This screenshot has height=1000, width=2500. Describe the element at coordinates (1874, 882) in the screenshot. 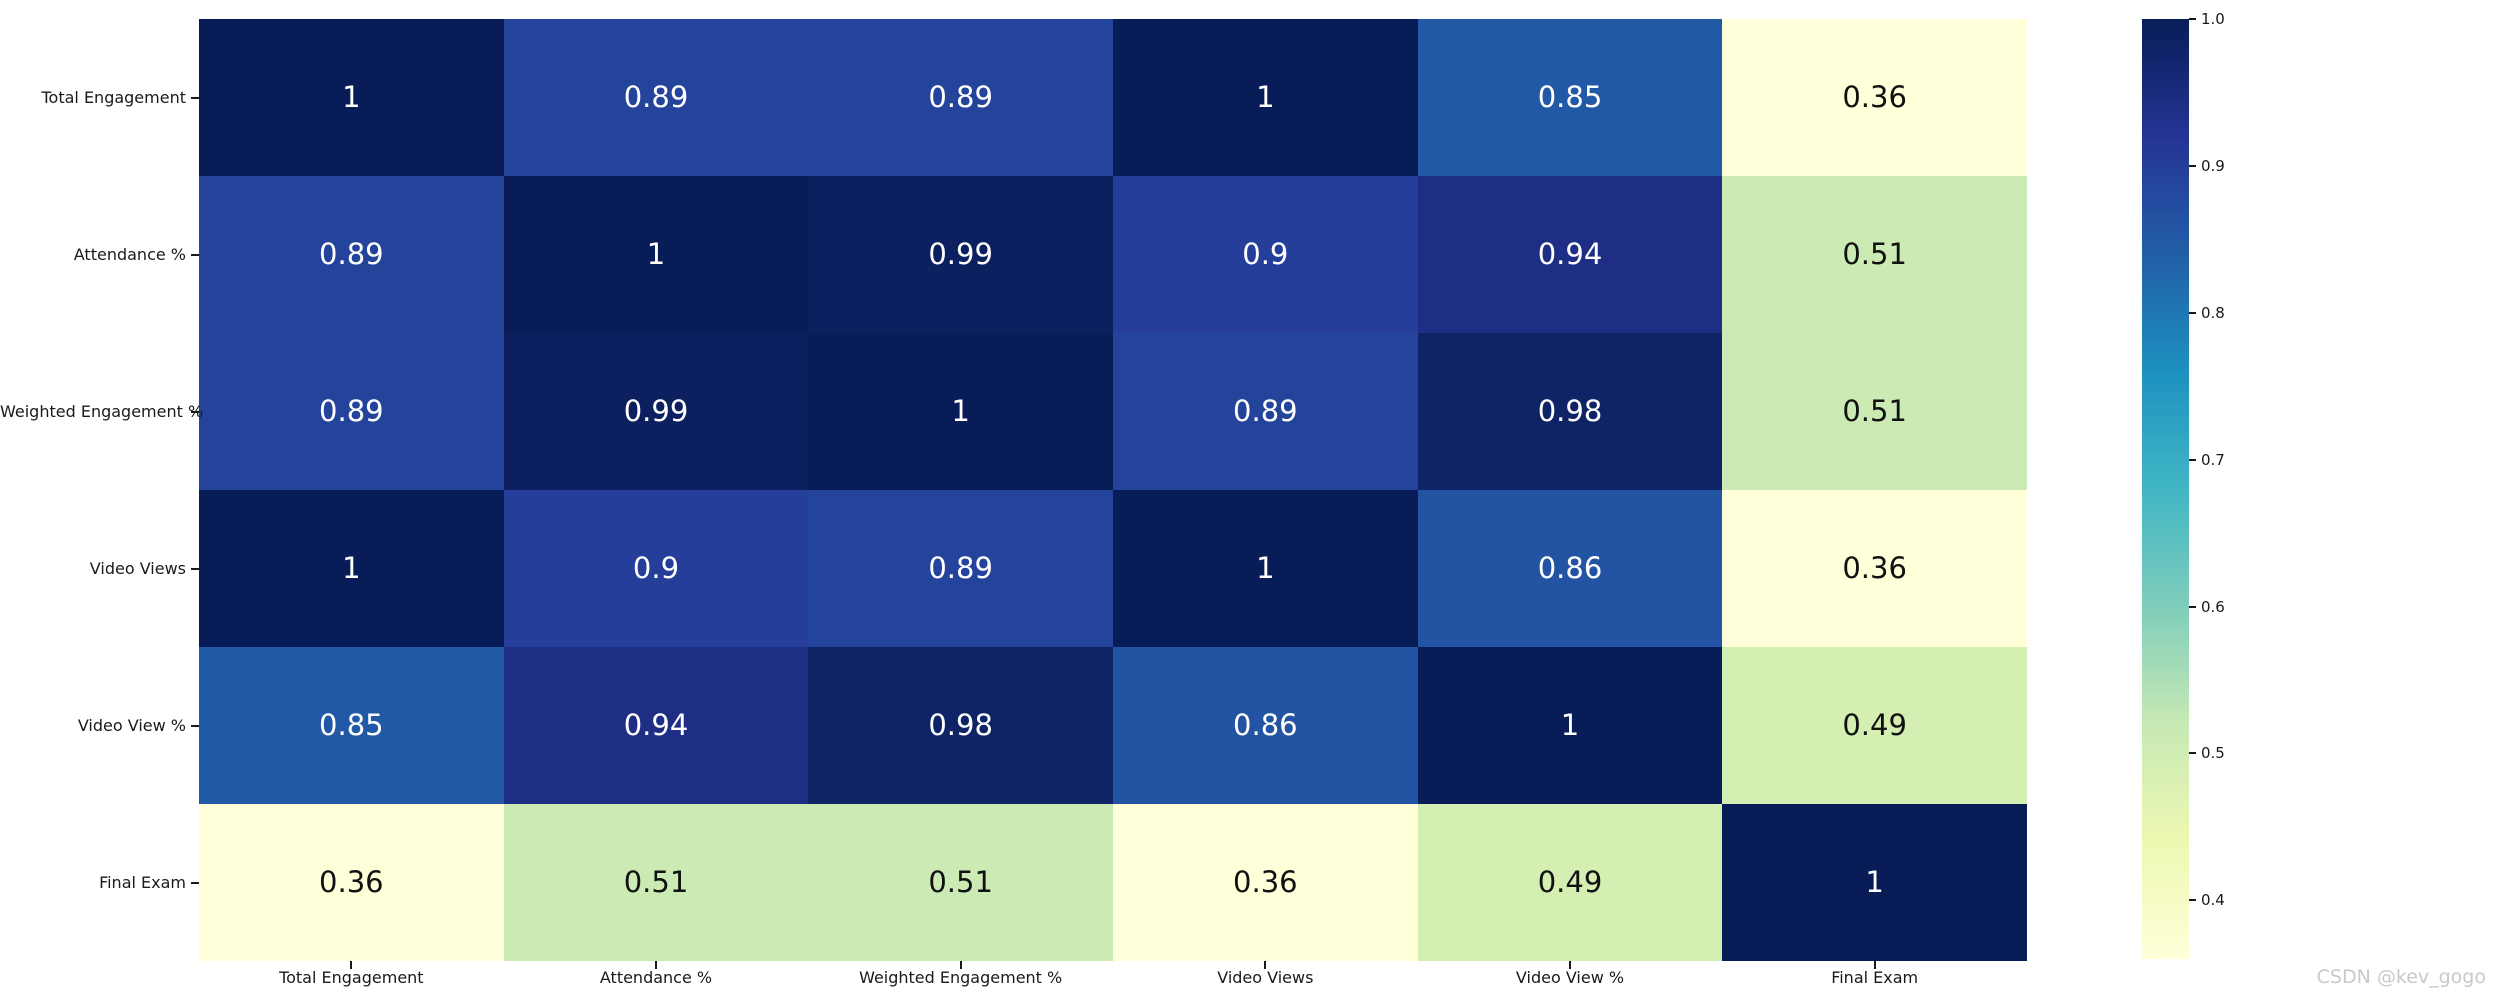

I see `heatmap-cell-r5c5: 1` at that location.